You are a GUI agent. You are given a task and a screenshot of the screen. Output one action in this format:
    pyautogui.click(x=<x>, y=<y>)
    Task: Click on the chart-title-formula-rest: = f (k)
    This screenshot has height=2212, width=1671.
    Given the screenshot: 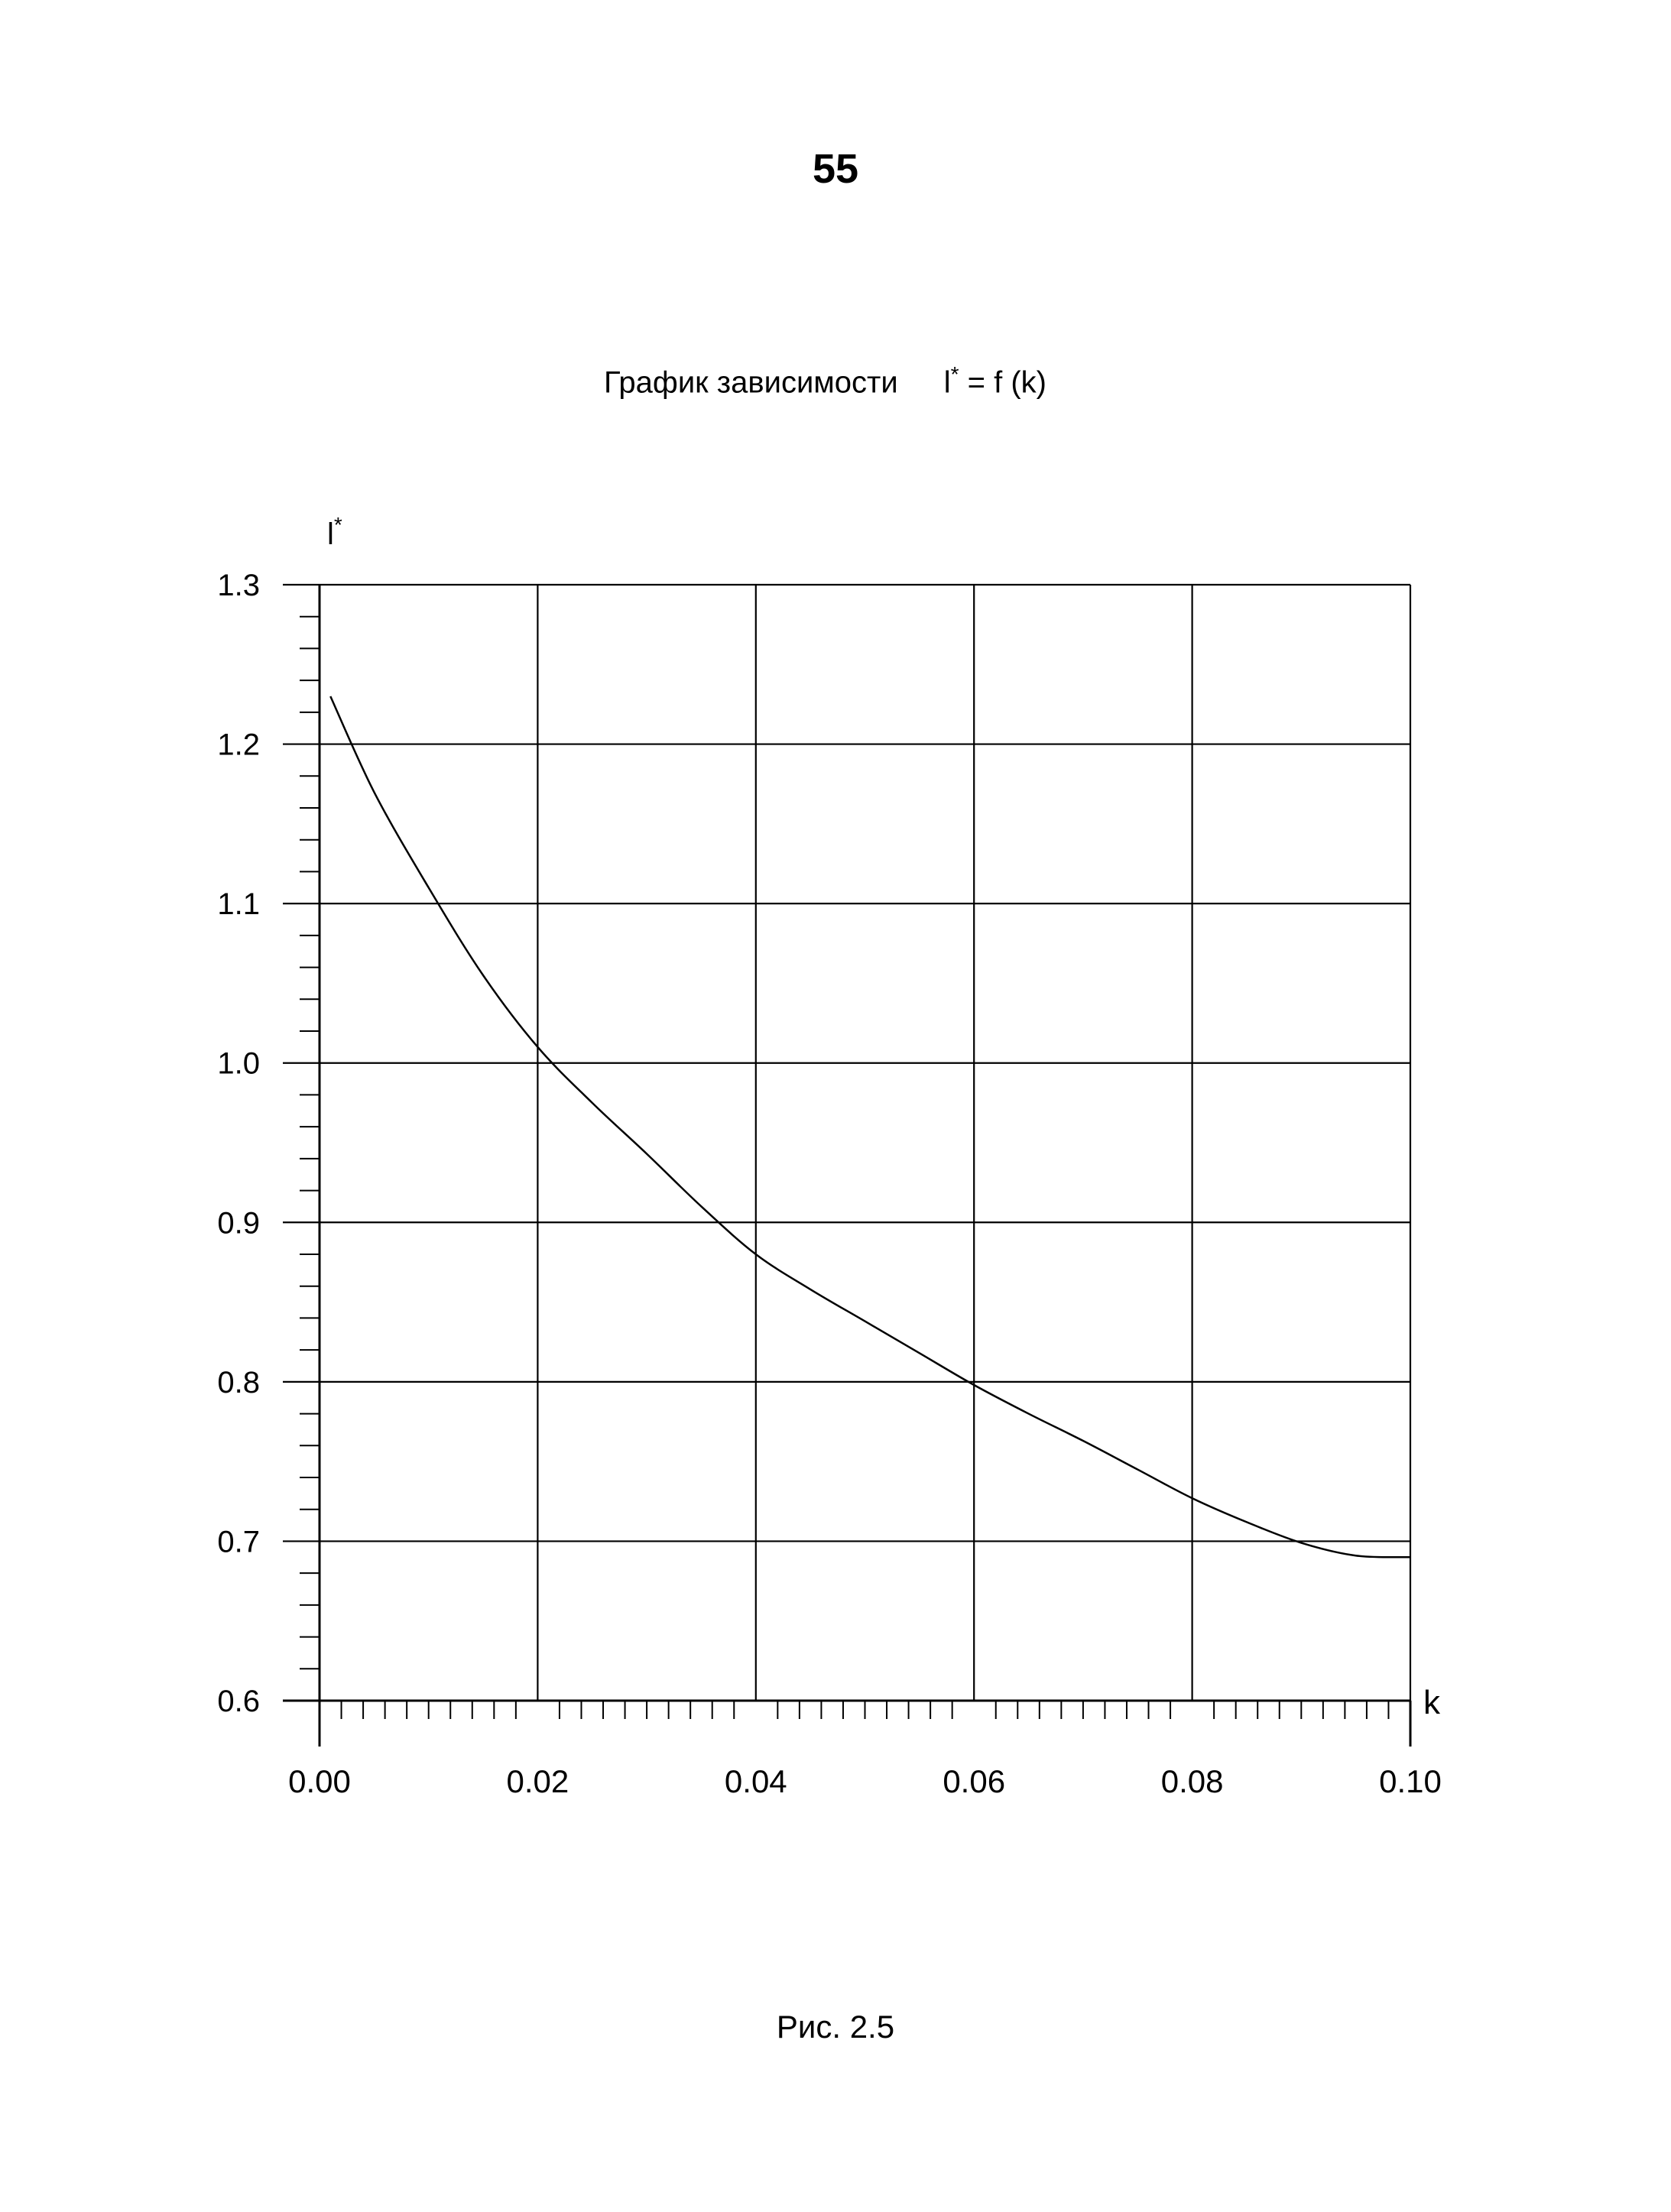 What is the action you would take?
    pyautogui.click(x=1002, y=382)
    